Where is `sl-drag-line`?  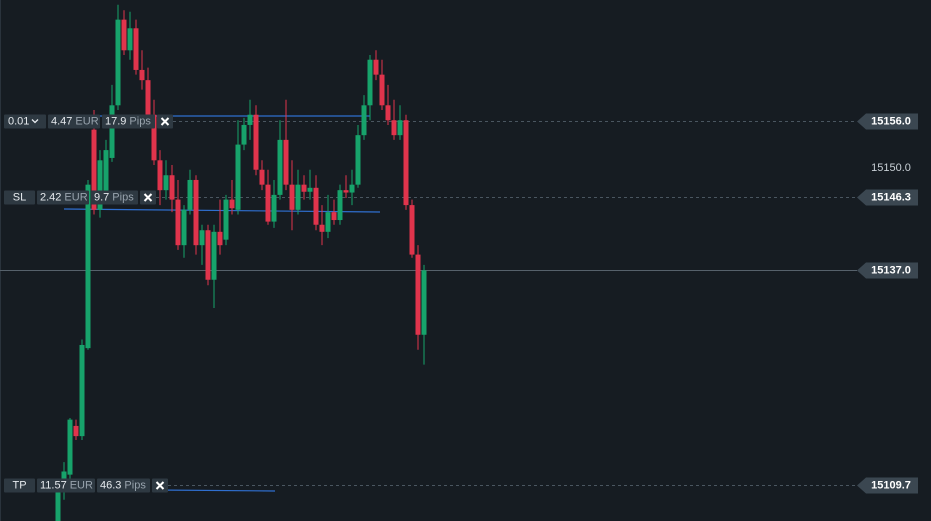
sl-drag-line is located at coordinates (222, 210).